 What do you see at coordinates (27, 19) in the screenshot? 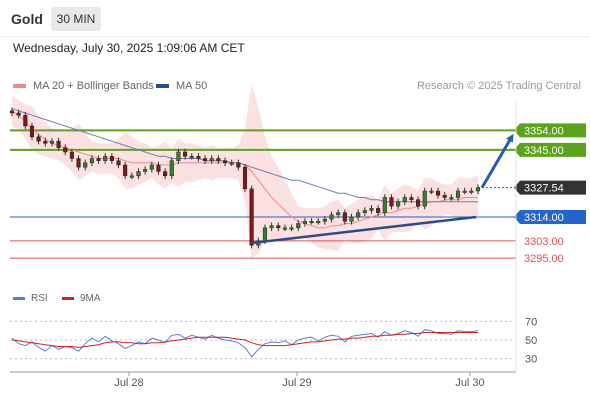
I see `instrument-title: Gold` at bounding box center [27, 19].